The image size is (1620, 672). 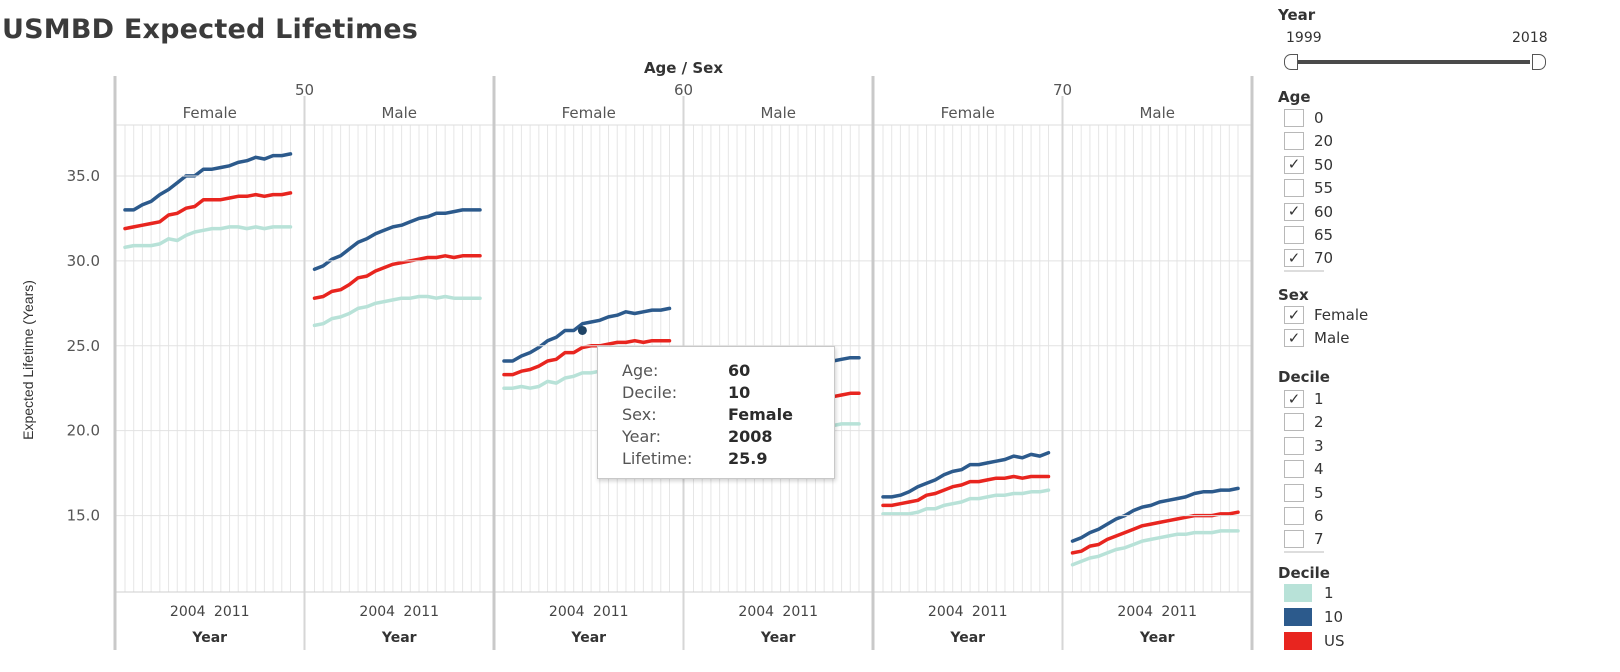 I want to click on sex-option-label: Female, so click(x=1341, y=315).